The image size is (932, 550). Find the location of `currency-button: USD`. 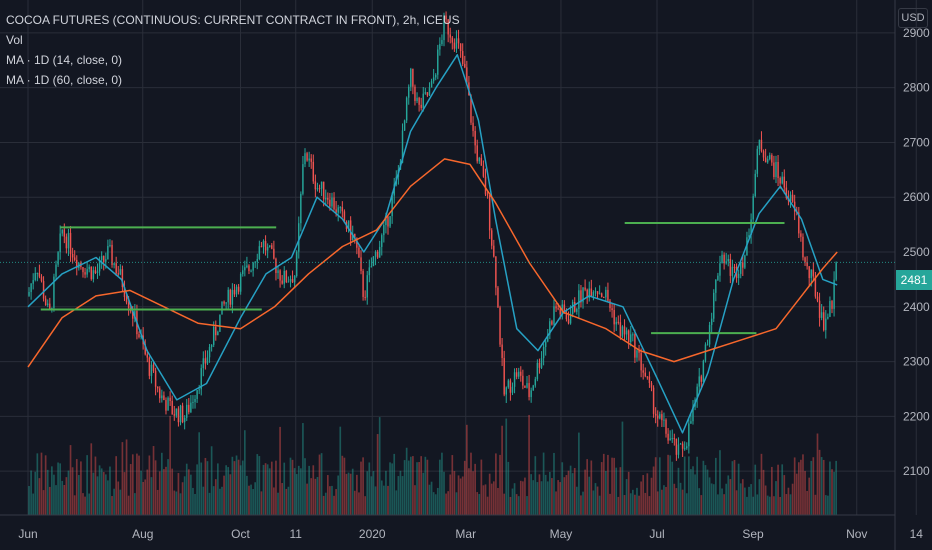

currency-button: USD is located at coordinates (913, 18).